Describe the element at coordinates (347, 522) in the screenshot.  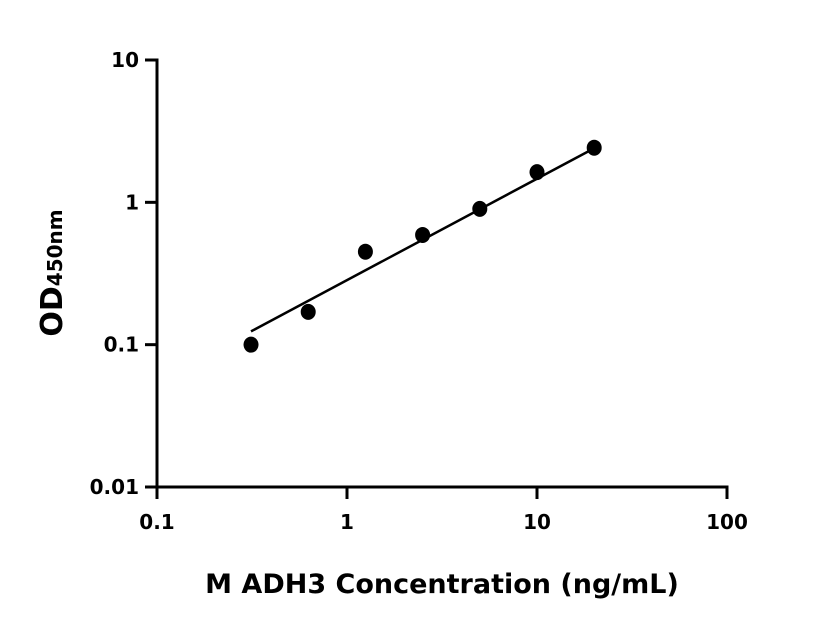
I see `x-tick-label: 1` at that location.